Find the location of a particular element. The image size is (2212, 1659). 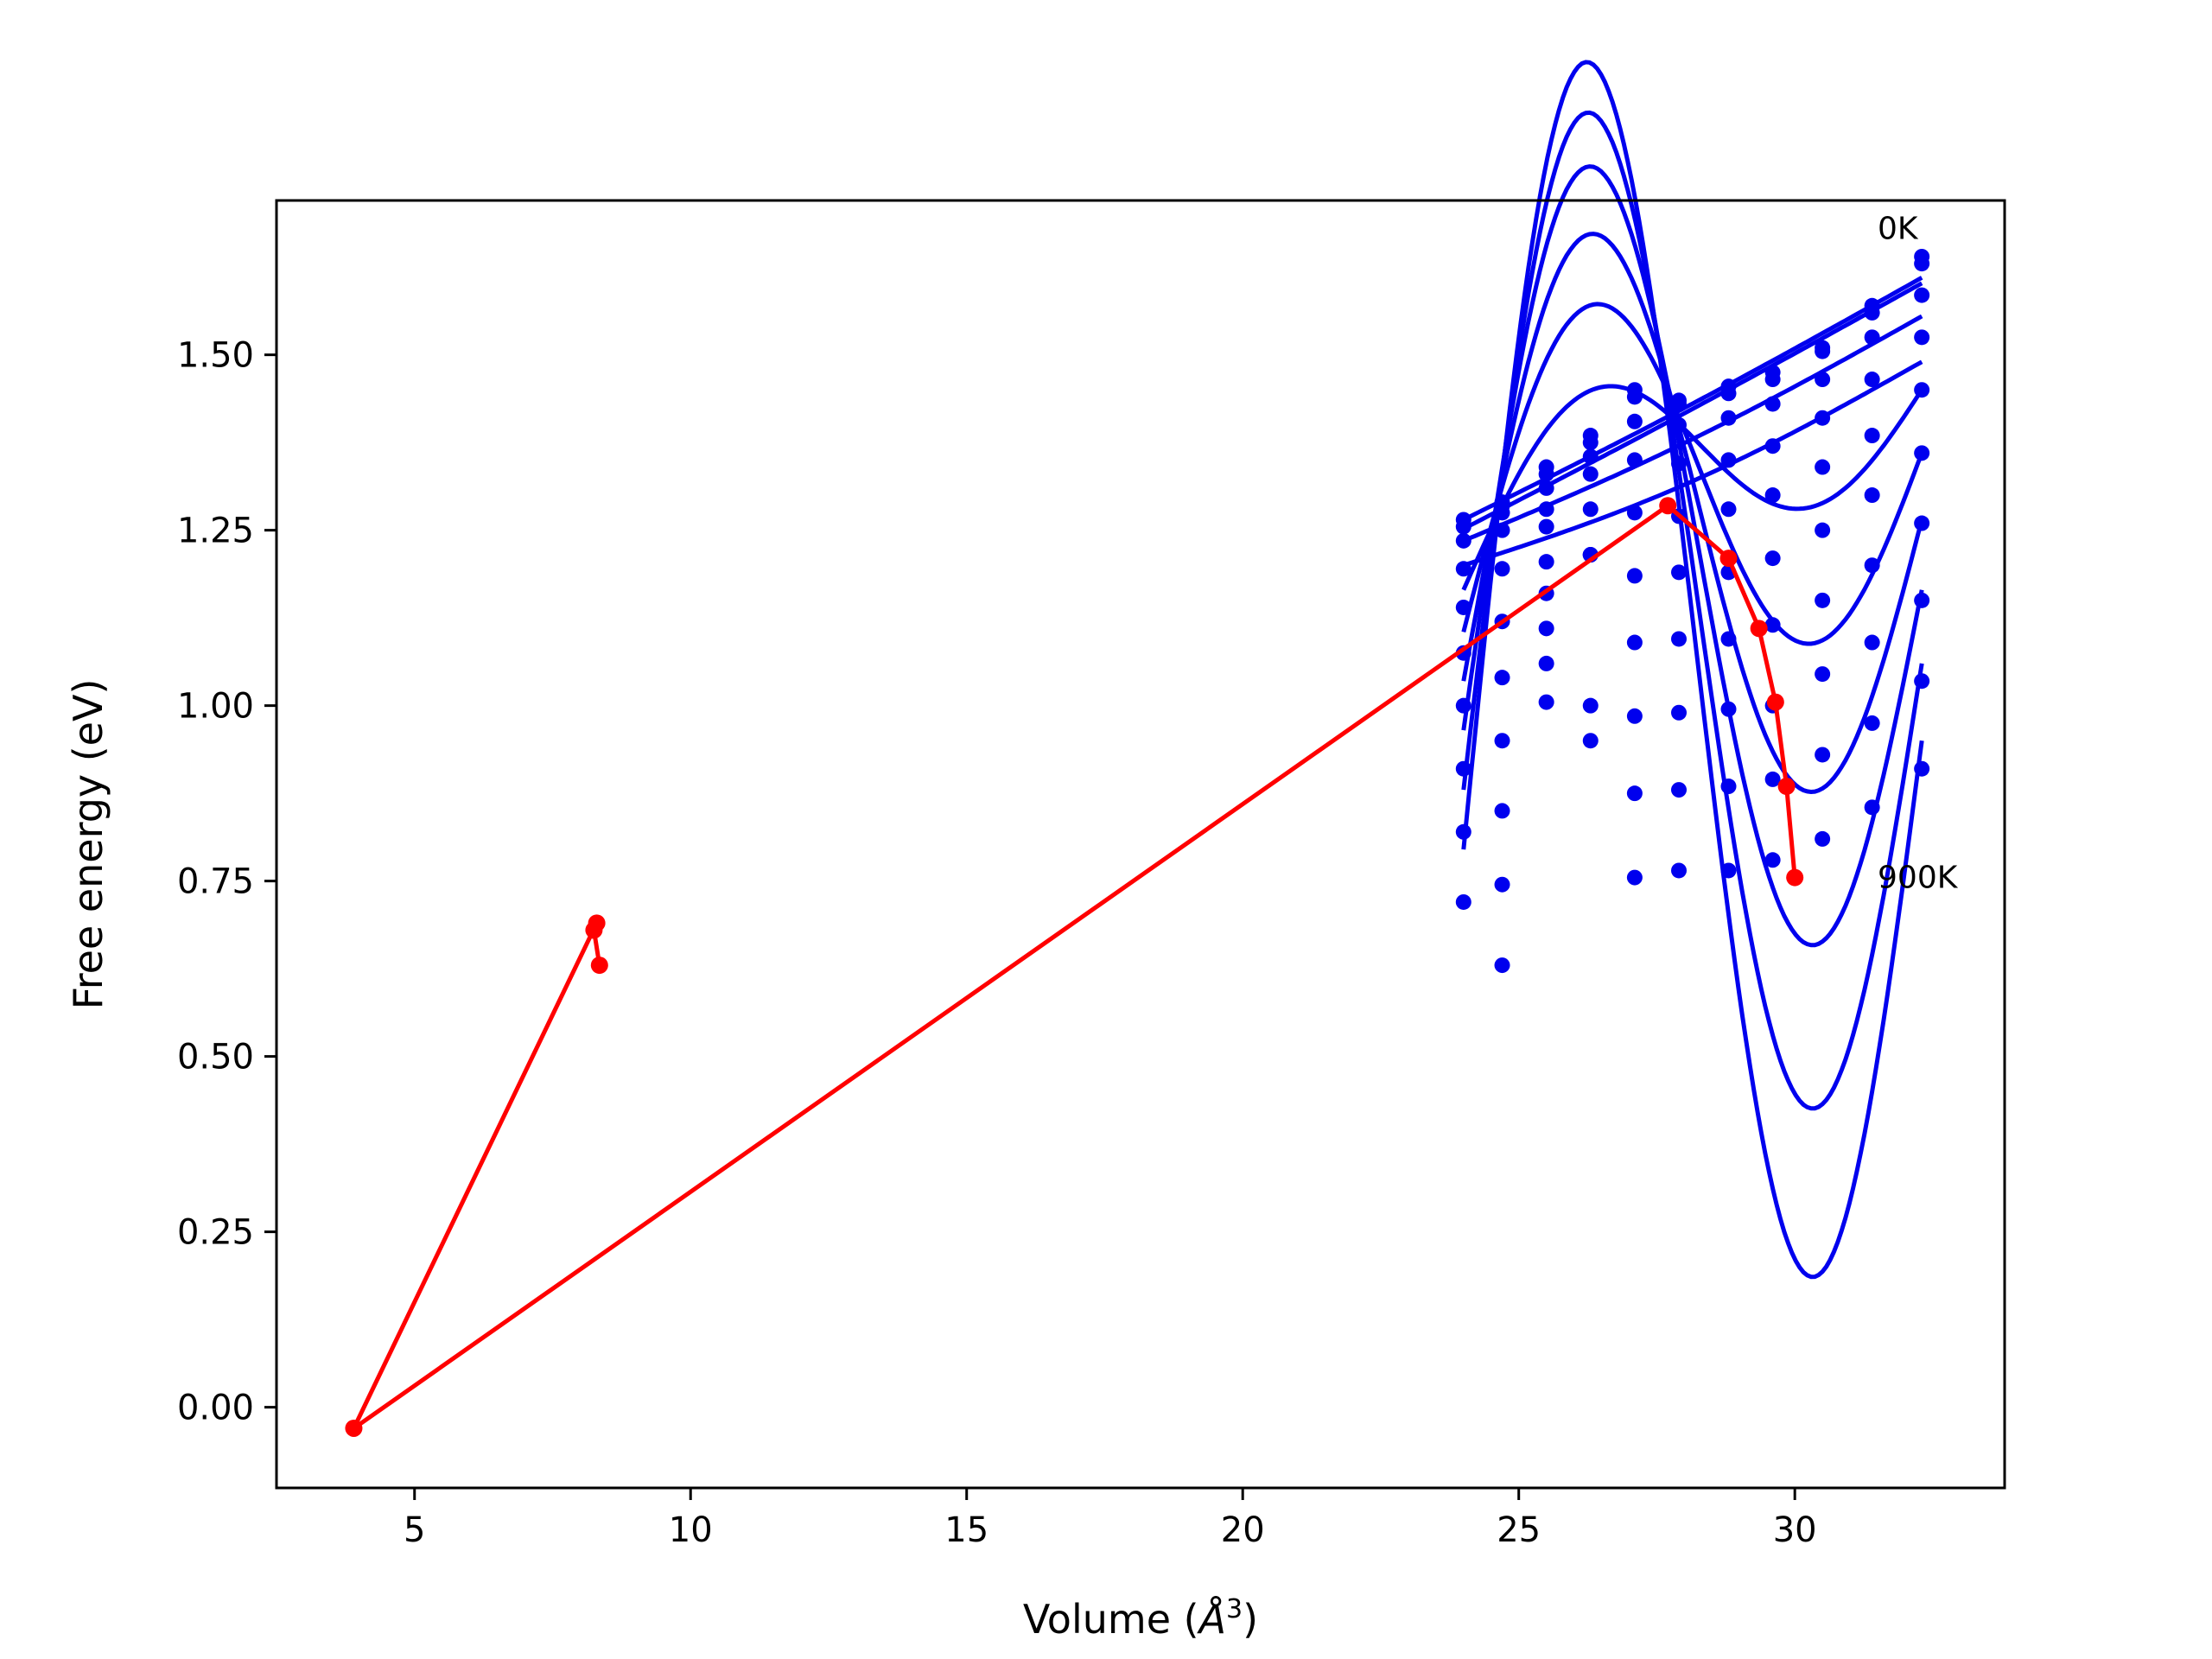

y-tick-label: 0.25 is located at coordinates (215, 1233).